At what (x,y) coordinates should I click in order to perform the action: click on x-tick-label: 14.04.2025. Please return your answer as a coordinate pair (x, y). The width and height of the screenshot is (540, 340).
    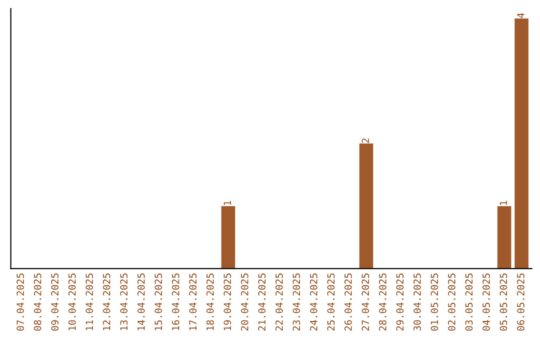
    Looking at the image, I should click on (141, 302).